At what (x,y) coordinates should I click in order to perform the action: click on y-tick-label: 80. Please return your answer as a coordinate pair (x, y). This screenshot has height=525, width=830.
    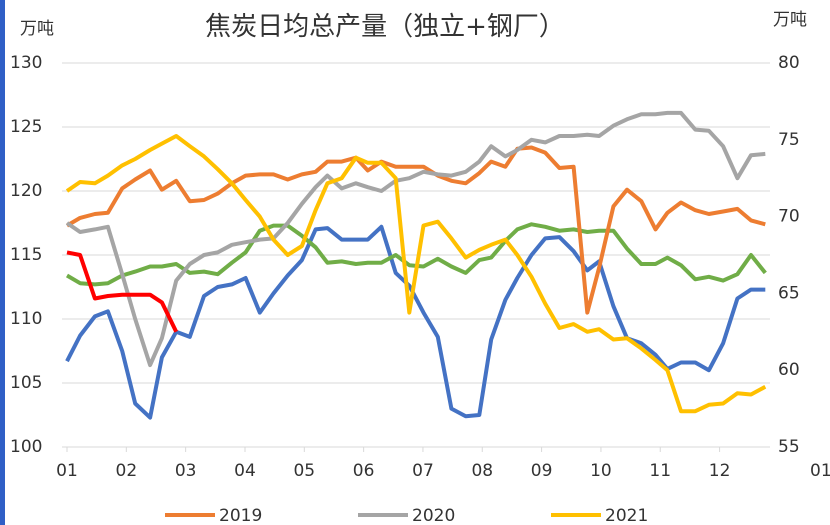
    Looking at the image, I should click on (789, 63).